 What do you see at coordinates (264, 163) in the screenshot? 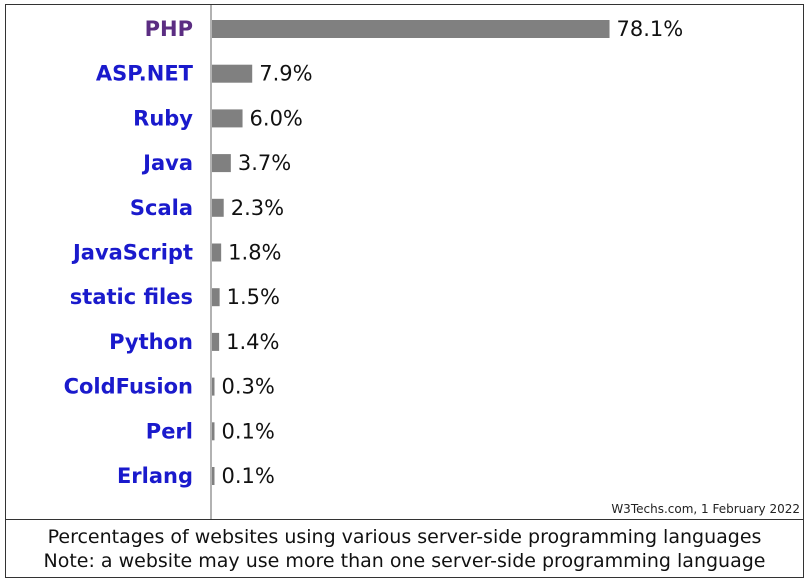
I see `value-label: 3.7%` at bounding box center [264, 163].